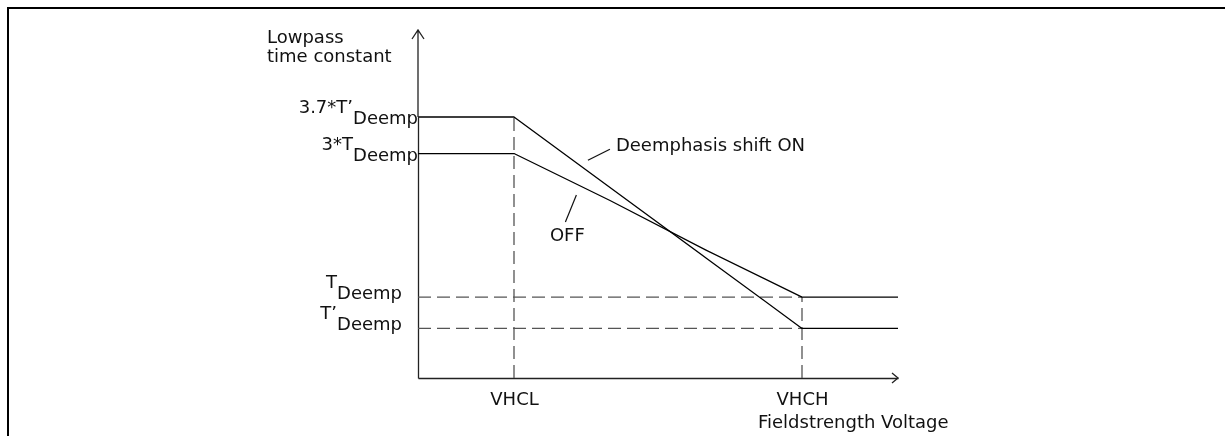 Image resolution: width=1225 pixels, height=436 pixels. What do you see at coordinates (567, 235) in the screenshot?
I see `series-label: OFF` at bounding box center [567, 235].